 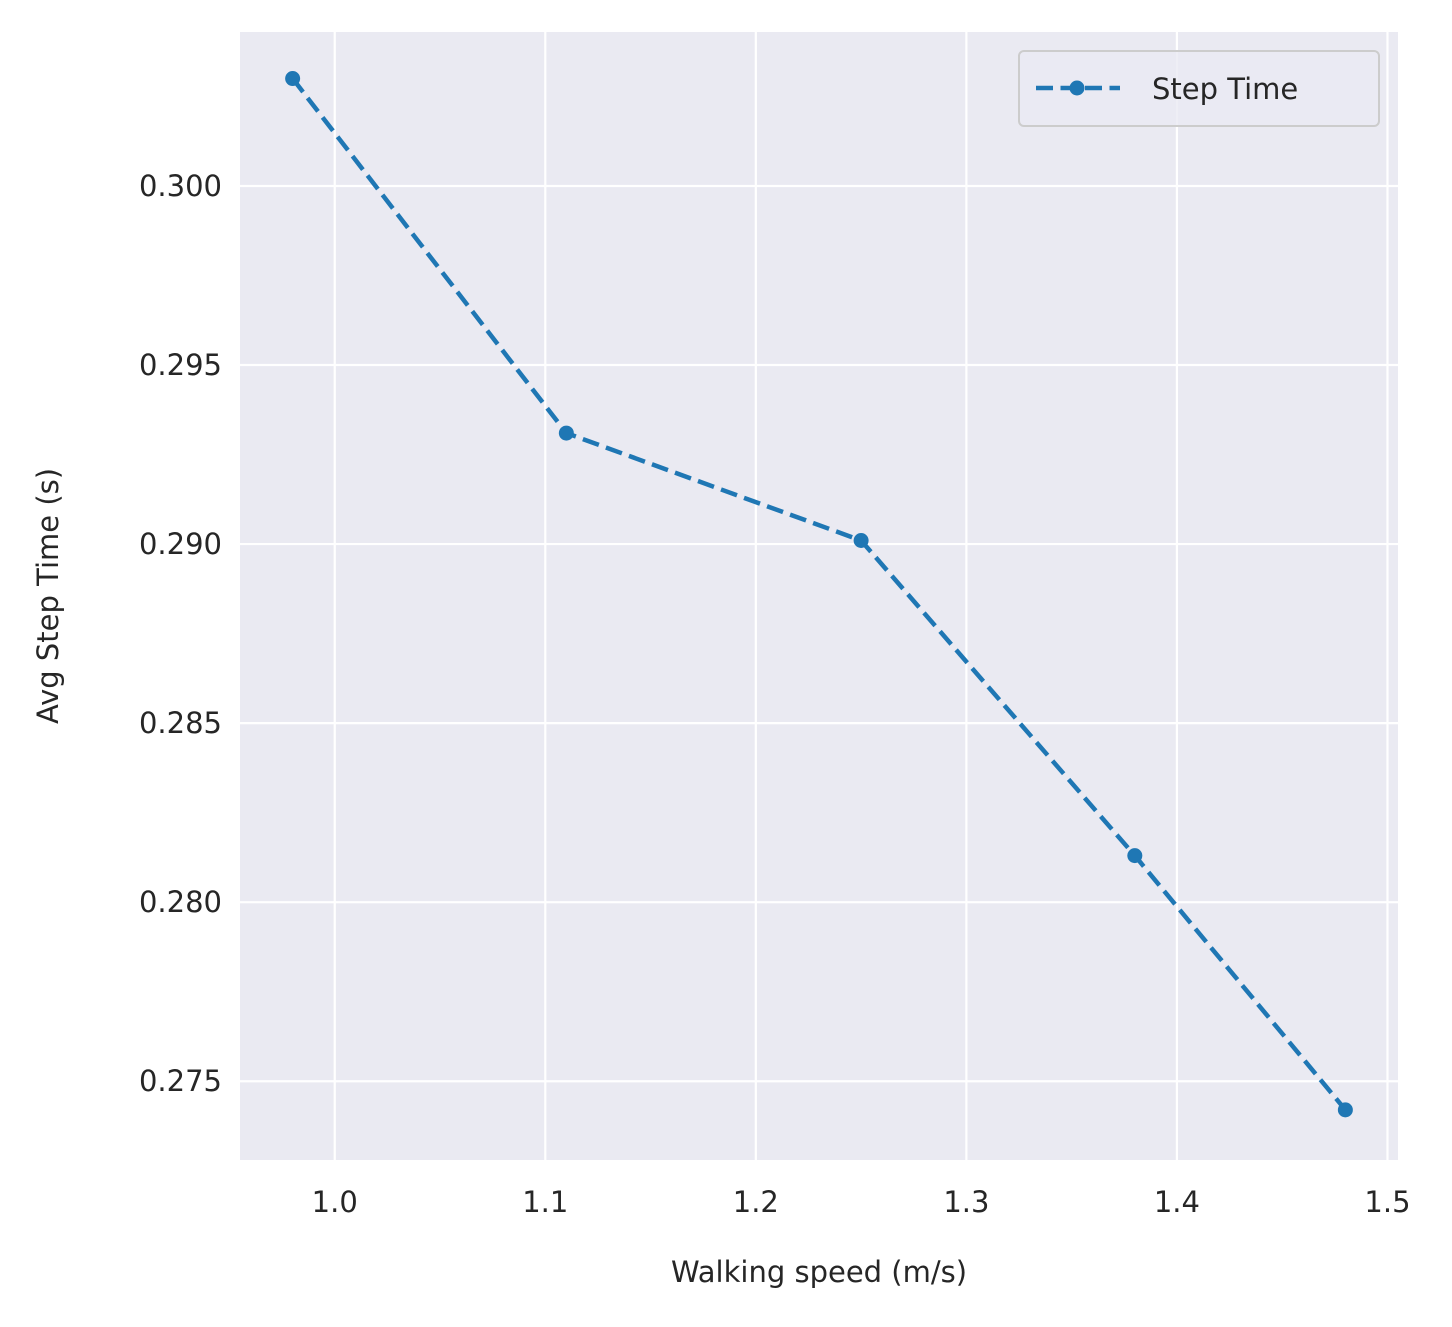 What do you see at coordinates (180, 723) in the screenshot?
I see `y-tick-label: 0.285` at bounding box center [180, 723].